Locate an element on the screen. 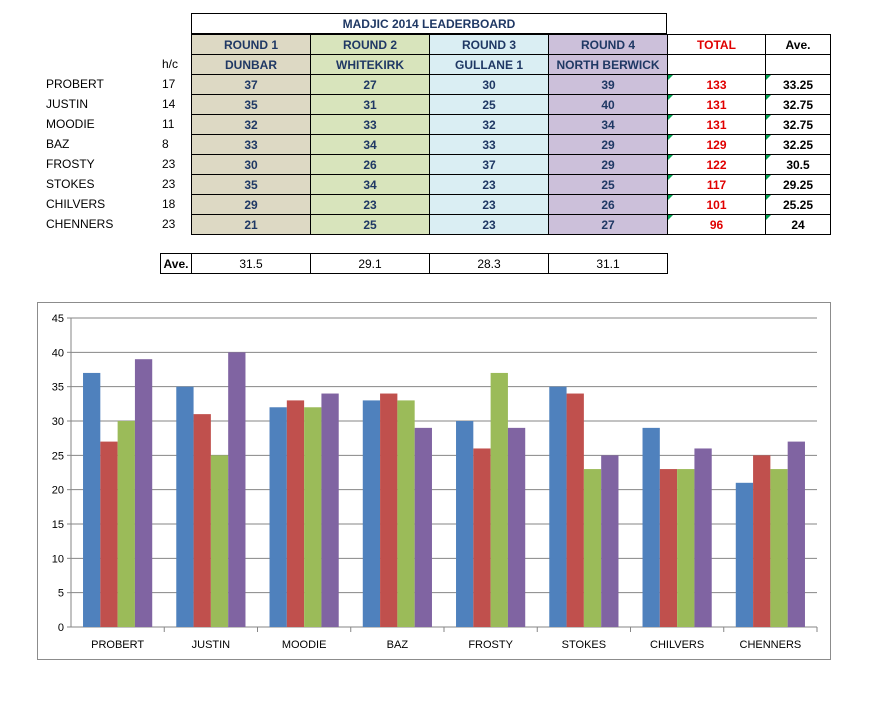  round-header-2: ROUND 2 is located at coordinates (370, 44).